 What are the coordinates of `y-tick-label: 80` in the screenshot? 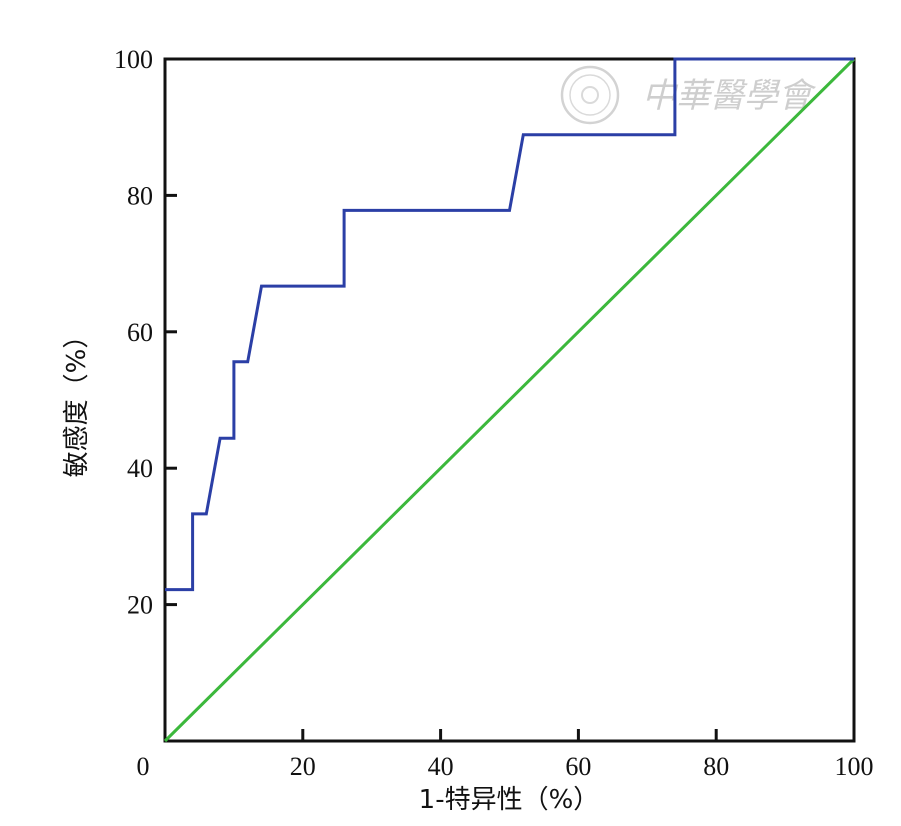 It's located at (140, 195).